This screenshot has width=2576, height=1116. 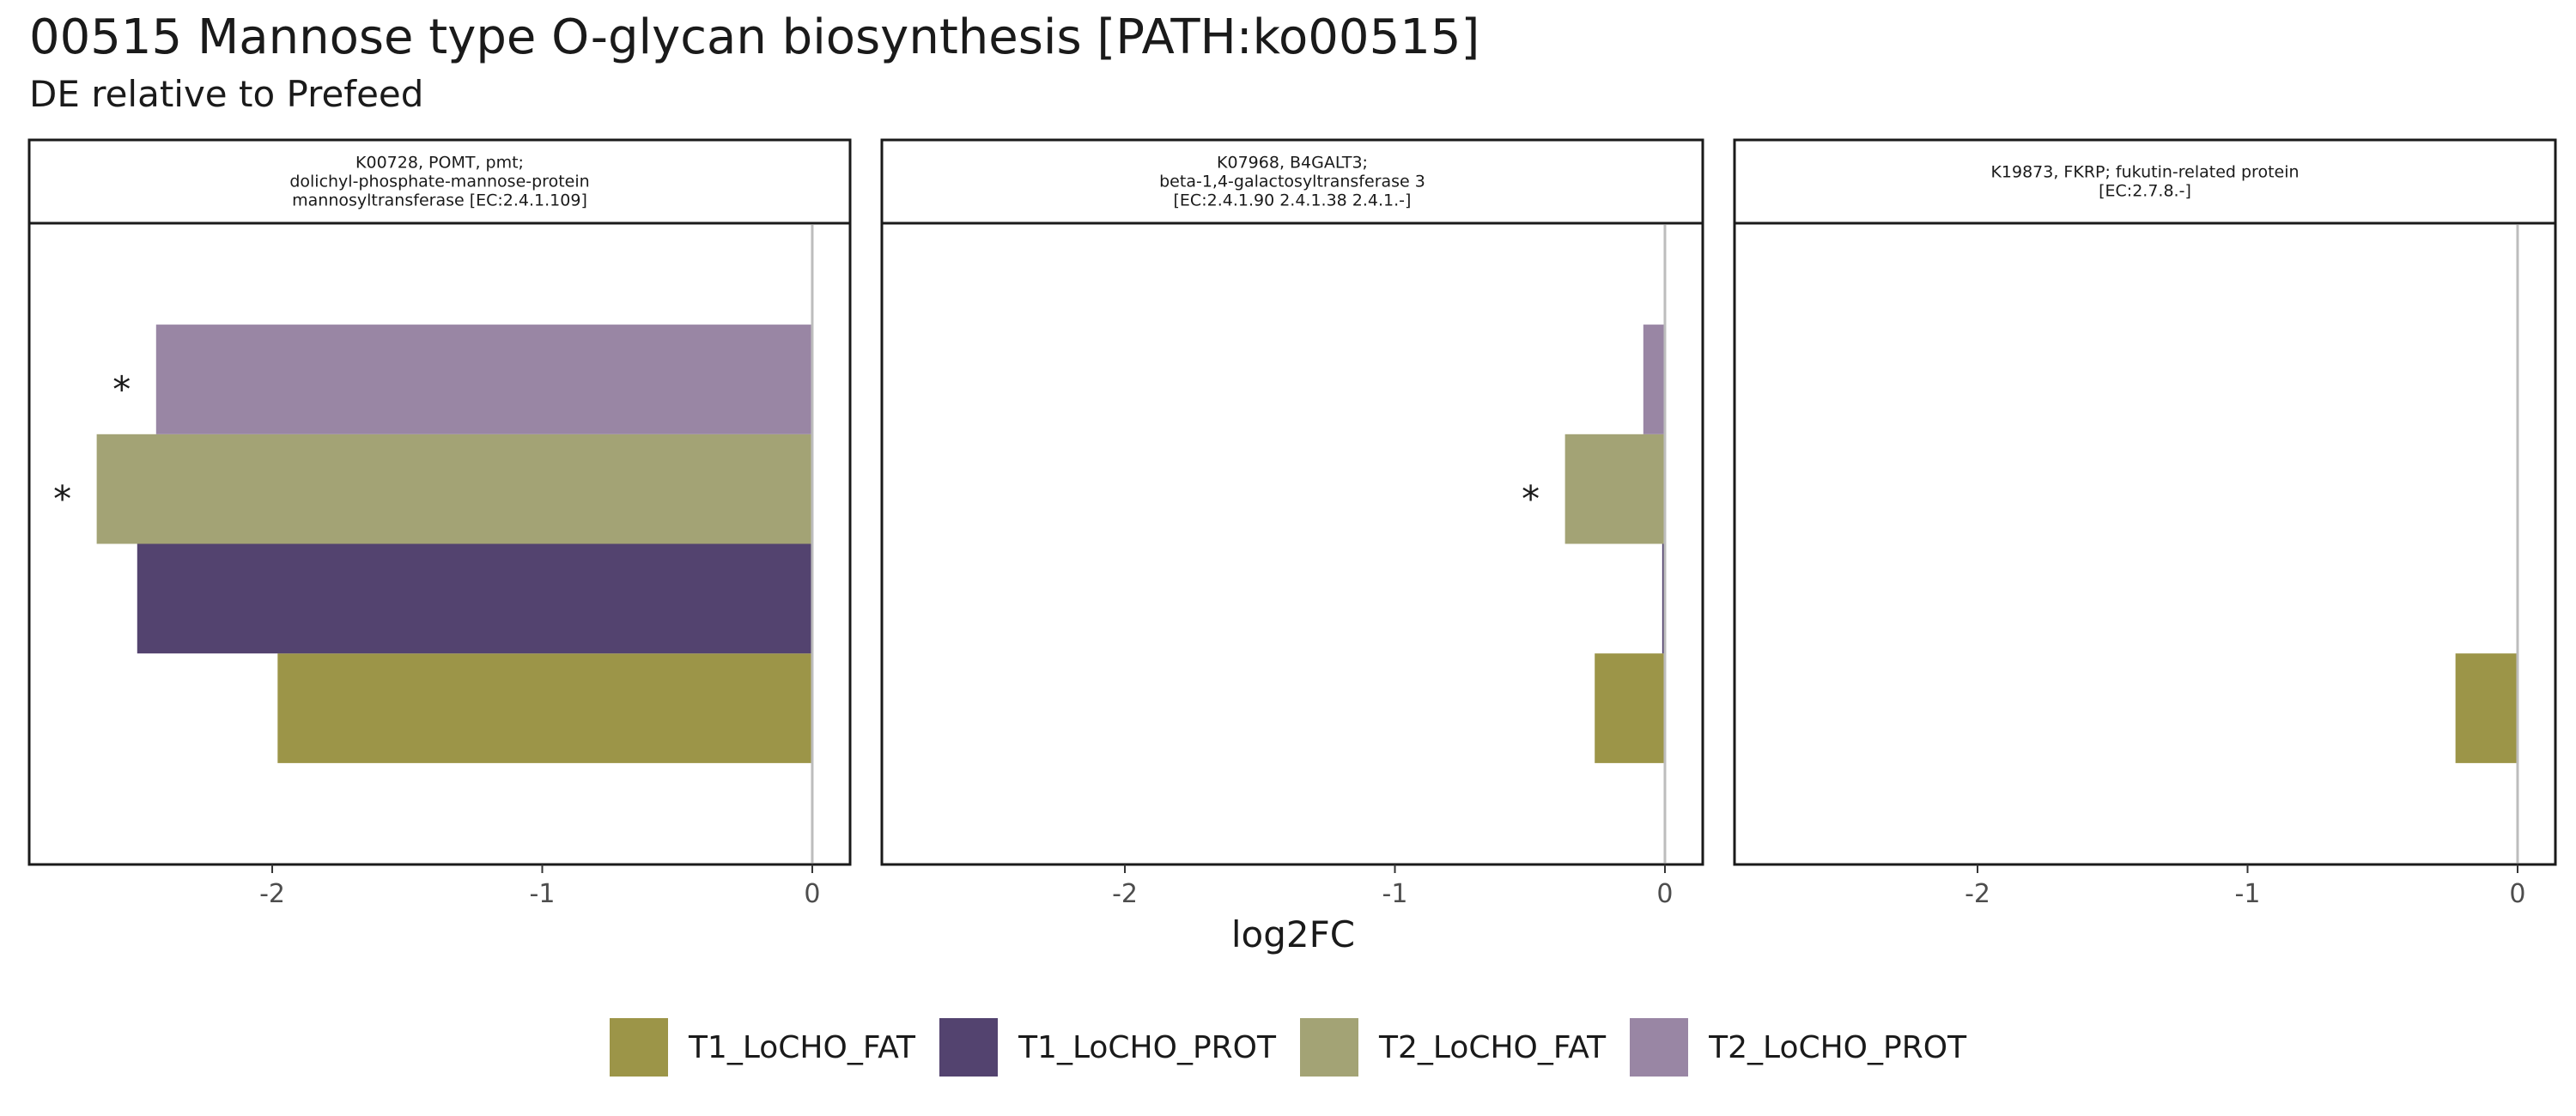 What do you see at coordinates (1293, 934) in the screenshot?
I see `x-axis-title: log2FC` at bounding box center [1293, 934].